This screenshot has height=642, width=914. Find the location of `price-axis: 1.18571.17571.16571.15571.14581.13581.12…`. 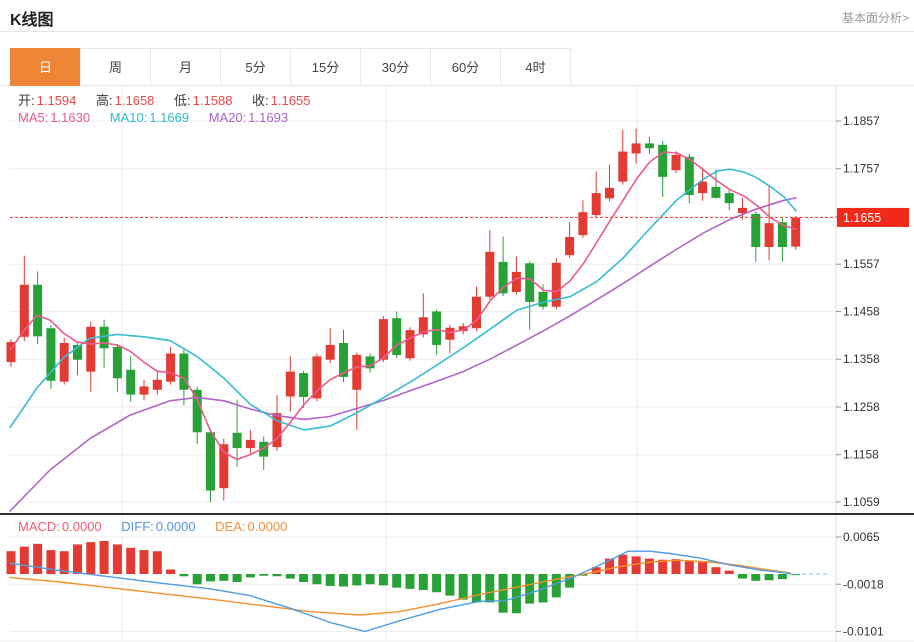

price-axis: 1.18571.17571.16571.15571.14581.13581.12… is located at coordinates (859, 364).